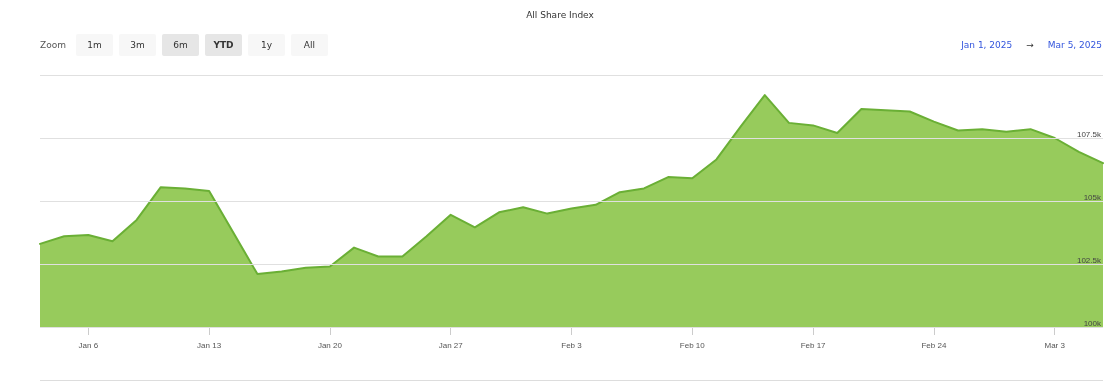  Describe the element at coordinates (266, 45) in the screenshot. I see `text: 1y` at that location.